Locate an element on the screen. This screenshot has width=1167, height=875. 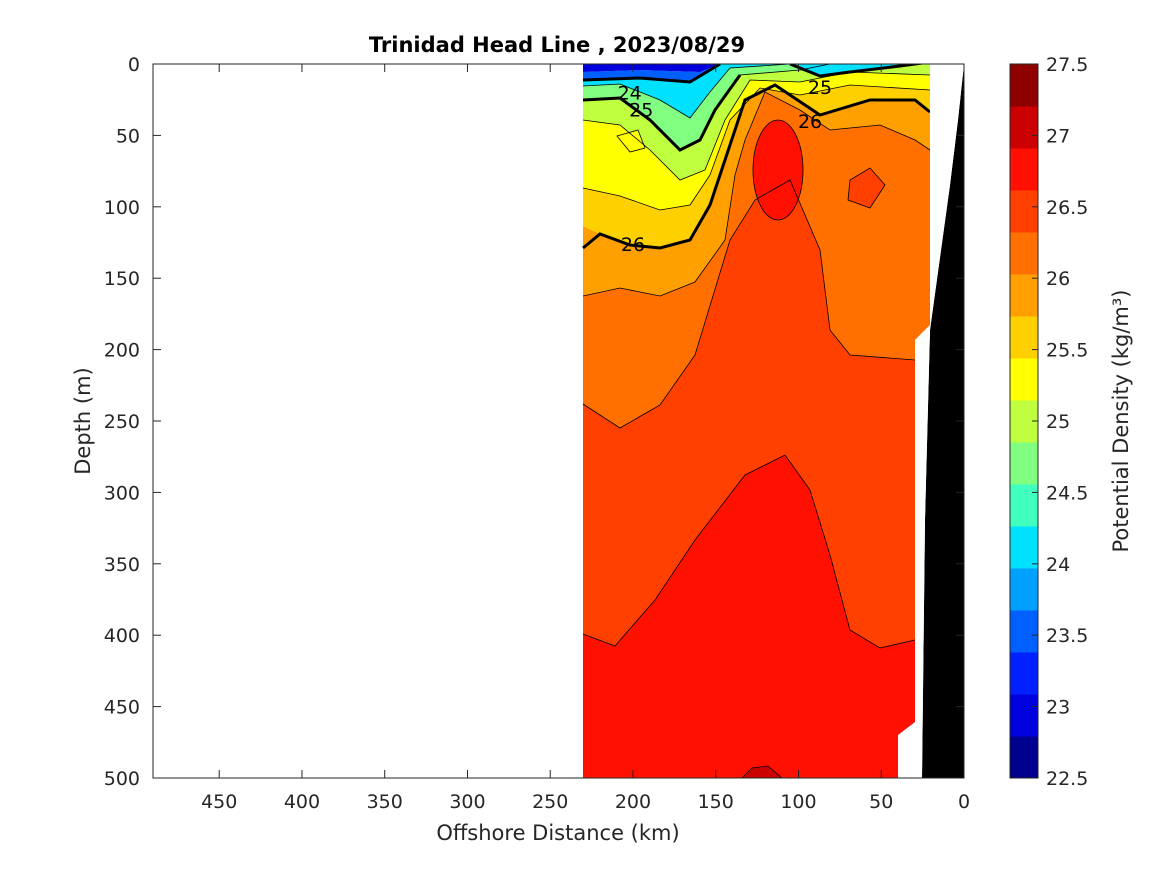
colorbar-tick-label: 25.5 is located at coordinates (1067, 351).